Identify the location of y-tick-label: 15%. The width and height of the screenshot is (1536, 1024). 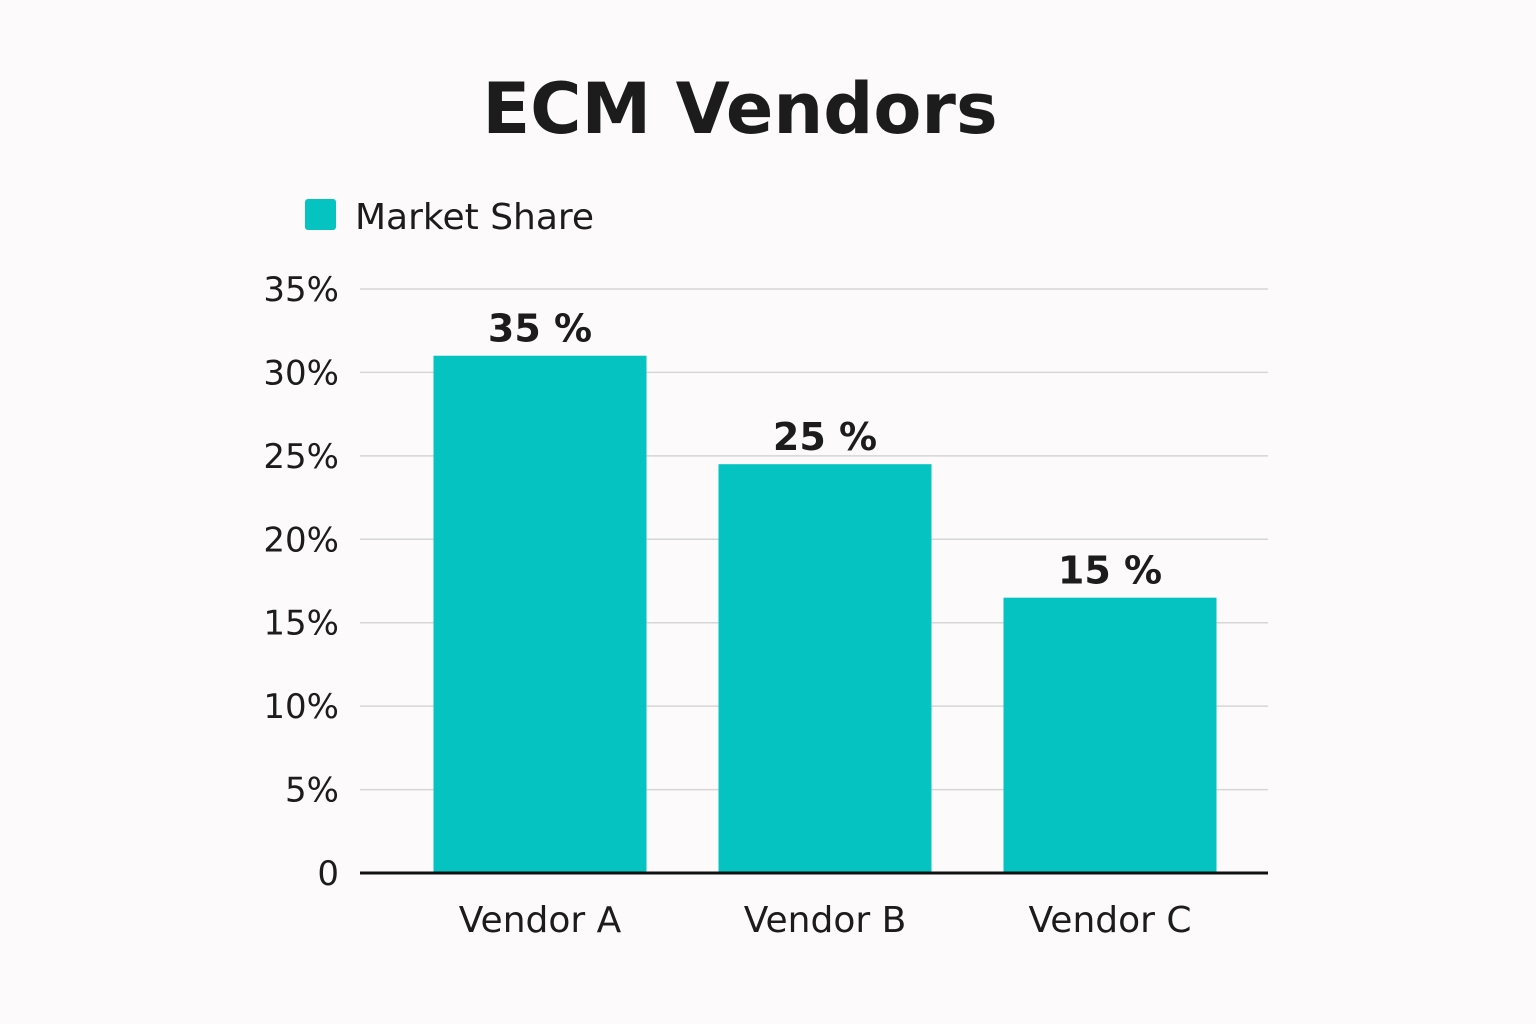
(301, 624).